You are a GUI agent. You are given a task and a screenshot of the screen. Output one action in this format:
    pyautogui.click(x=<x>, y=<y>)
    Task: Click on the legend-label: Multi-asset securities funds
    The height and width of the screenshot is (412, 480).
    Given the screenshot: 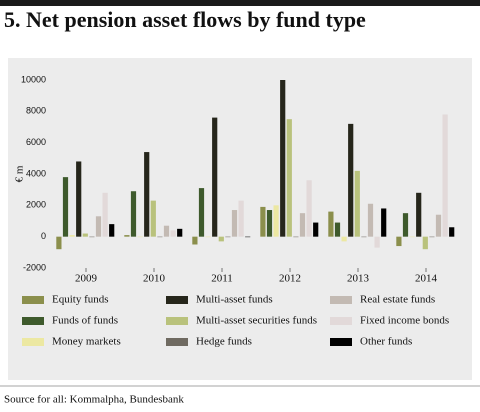 What is the action you would take?
    pyautogui.click(x=256, y=321)
    